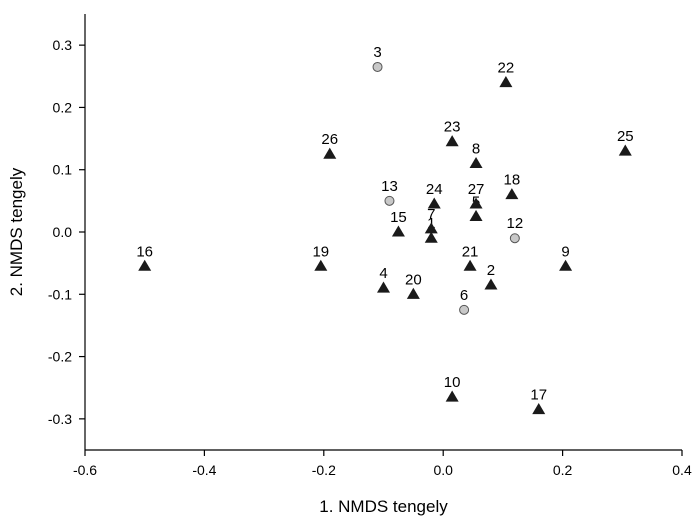  What do you see at coordinates (443, 470) in the screenshot?
I see `x-tick-label: 0.0` at bounding box center [443, 470].